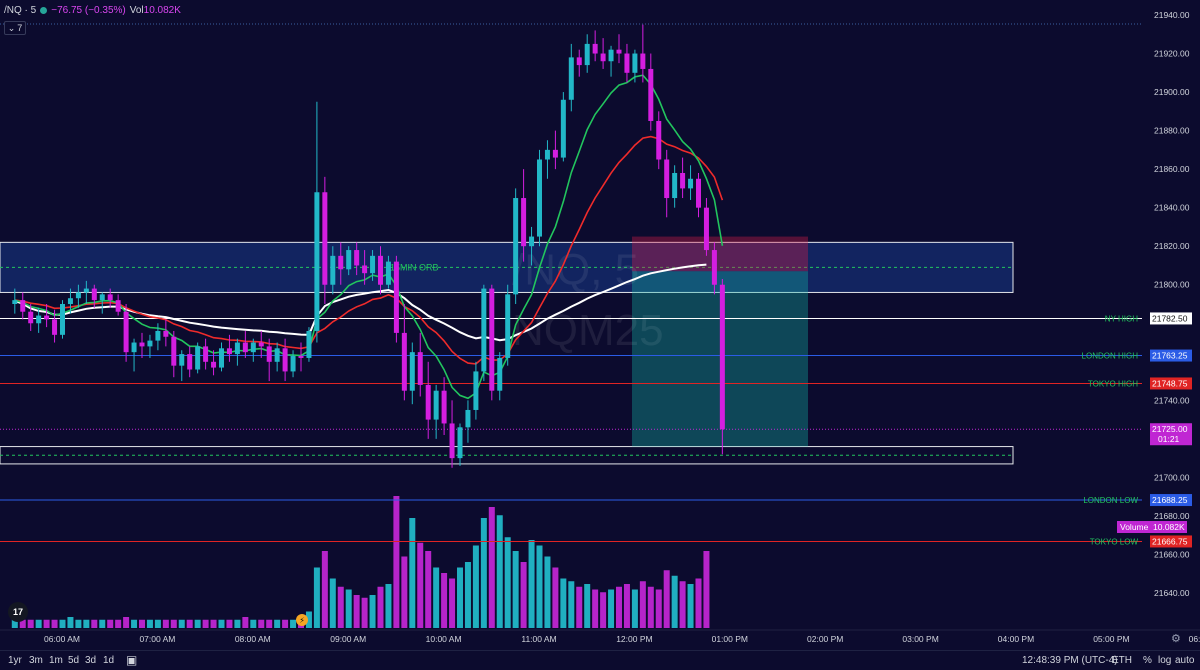 The image size is (1200, 670). I want to click on clock: 12:48:39 PM (UTC-4), so click(1070, 660).